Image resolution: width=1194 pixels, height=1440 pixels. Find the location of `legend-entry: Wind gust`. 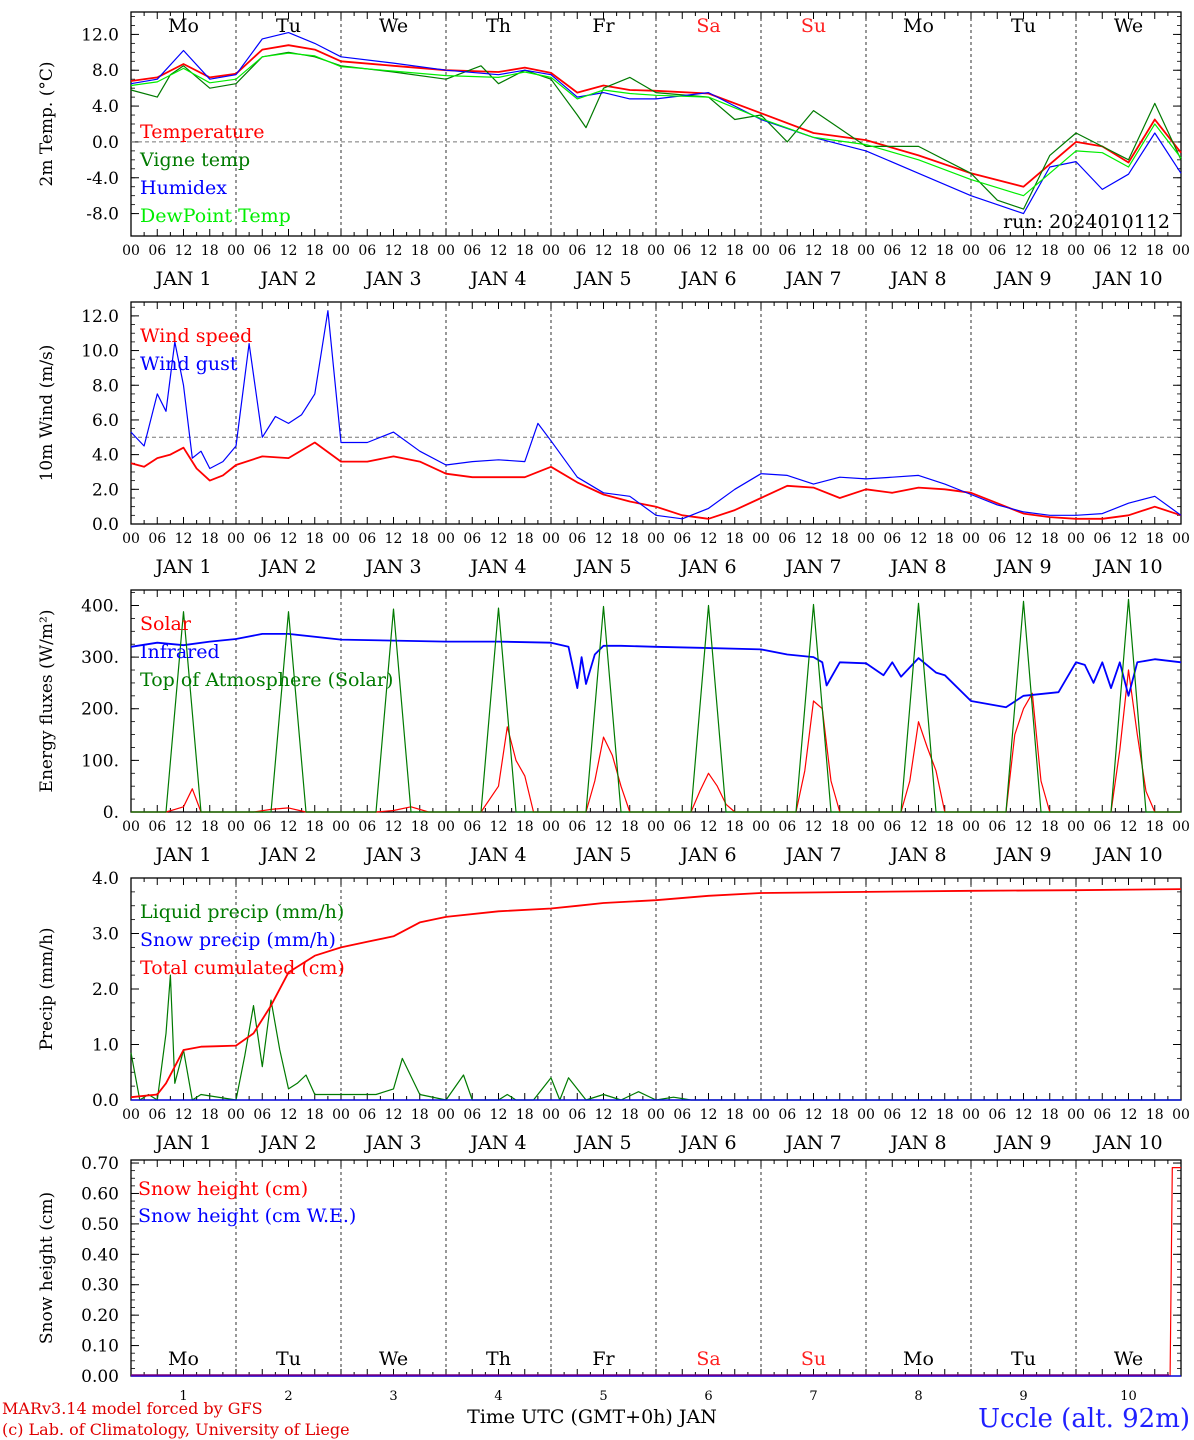

legend-entry: Wind gust is located at coordinates (189, 364).